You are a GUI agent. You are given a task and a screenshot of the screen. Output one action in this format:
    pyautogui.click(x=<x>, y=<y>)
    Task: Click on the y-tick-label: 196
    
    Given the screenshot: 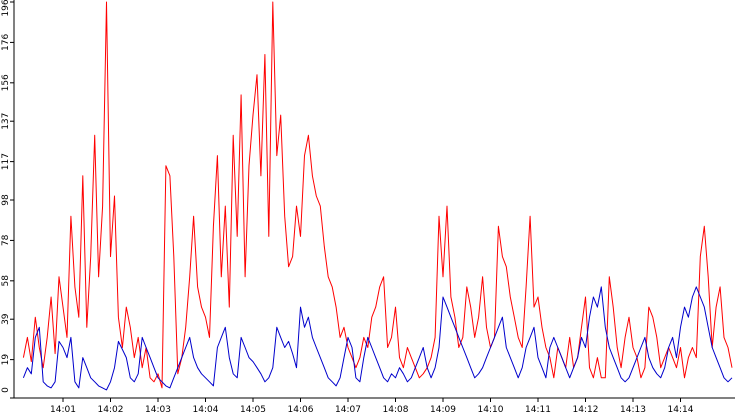 What is the action you would take?
    pyautogui.click(x=6, y=8)
    